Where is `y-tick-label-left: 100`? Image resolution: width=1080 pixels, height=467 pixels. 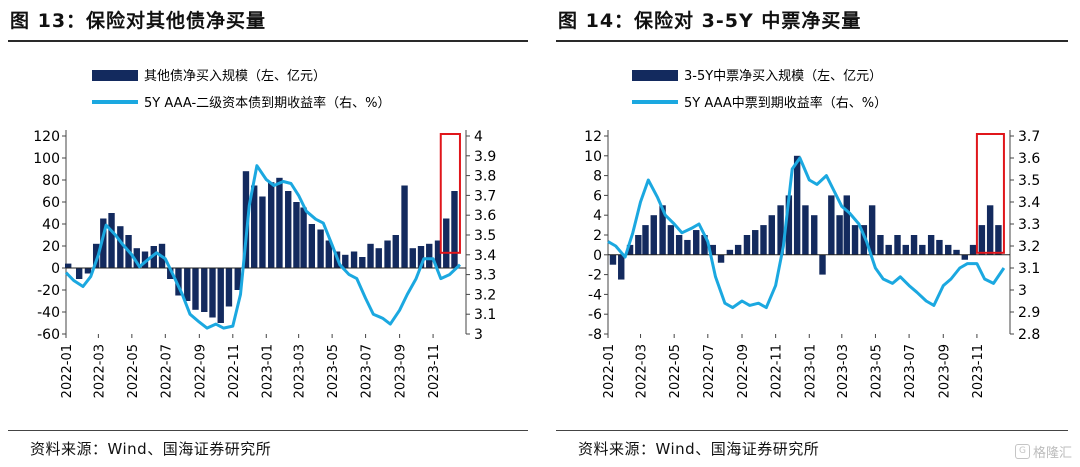 y-tick-label-left: 100 is located at coordinates (46, 159).